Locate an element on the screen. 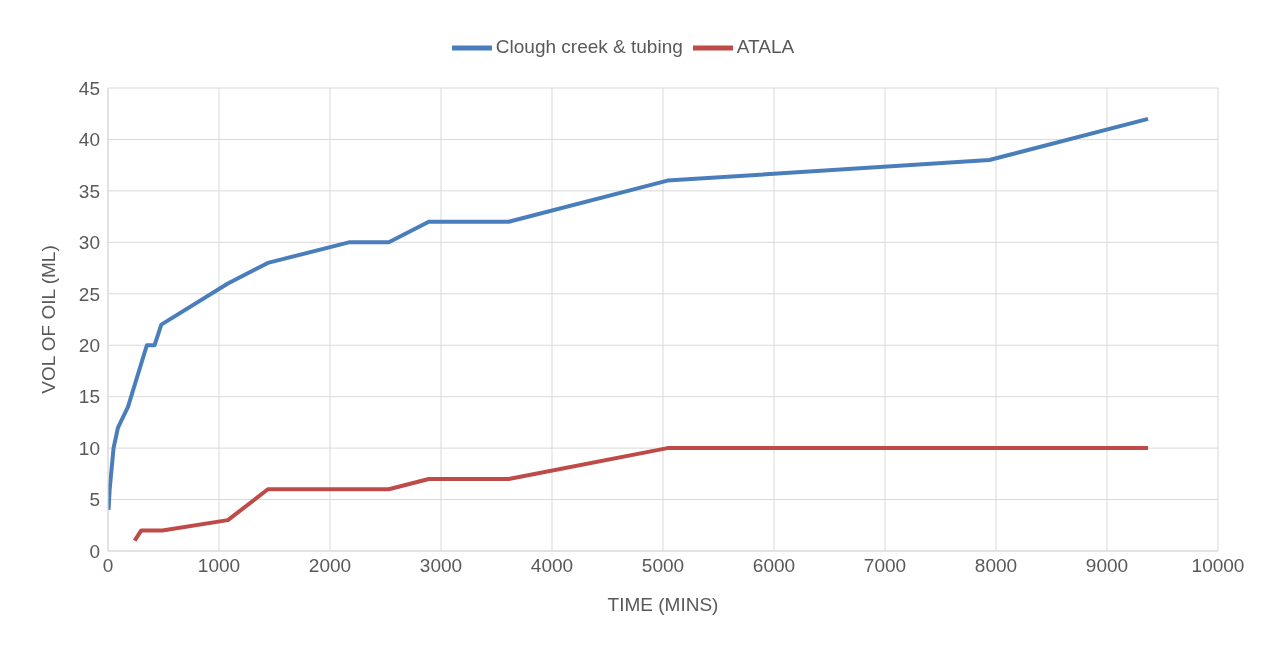 Image resolution: width=1266 pixels, height=649 pixels. x-tick-label: 2000 is located at coordinates (330, 566).